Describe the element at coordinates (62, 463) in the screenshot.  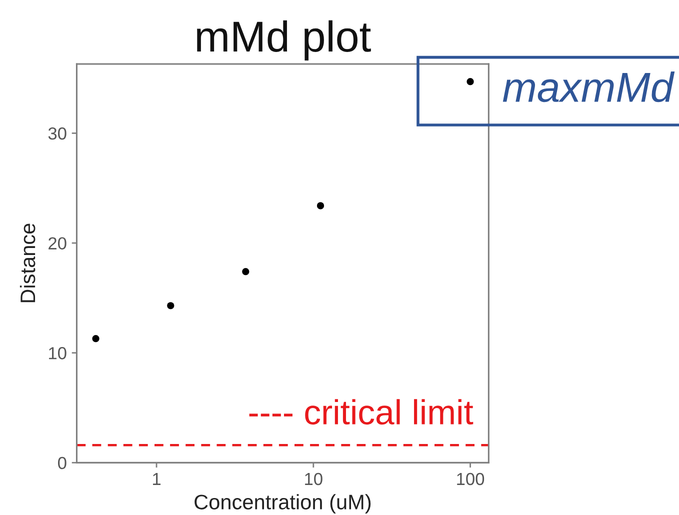
I see `y-tick-label: 0` at that location.